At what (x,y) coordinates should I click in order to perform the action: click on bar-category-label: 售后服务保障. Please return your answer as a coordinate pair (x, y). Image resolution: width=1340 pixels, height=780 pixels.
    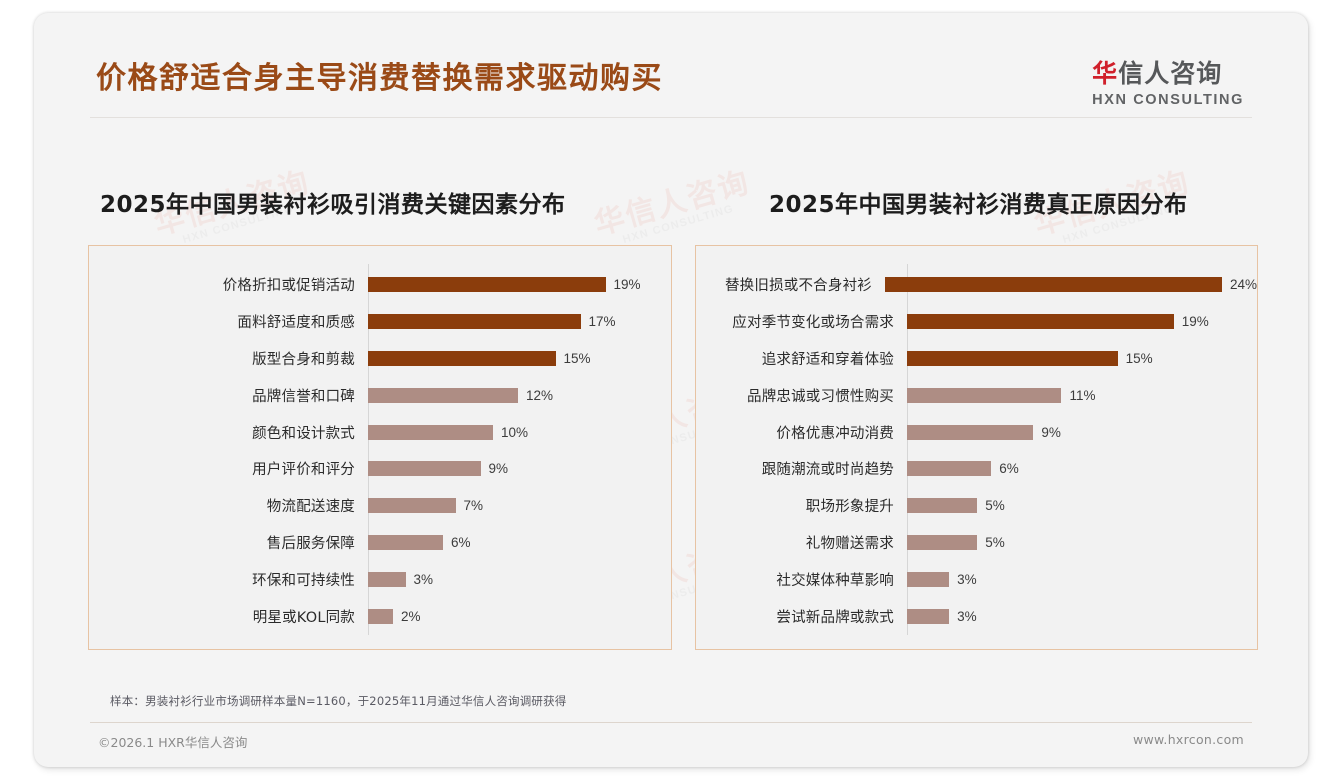
    Looking at the image, I should click on (310, 544).